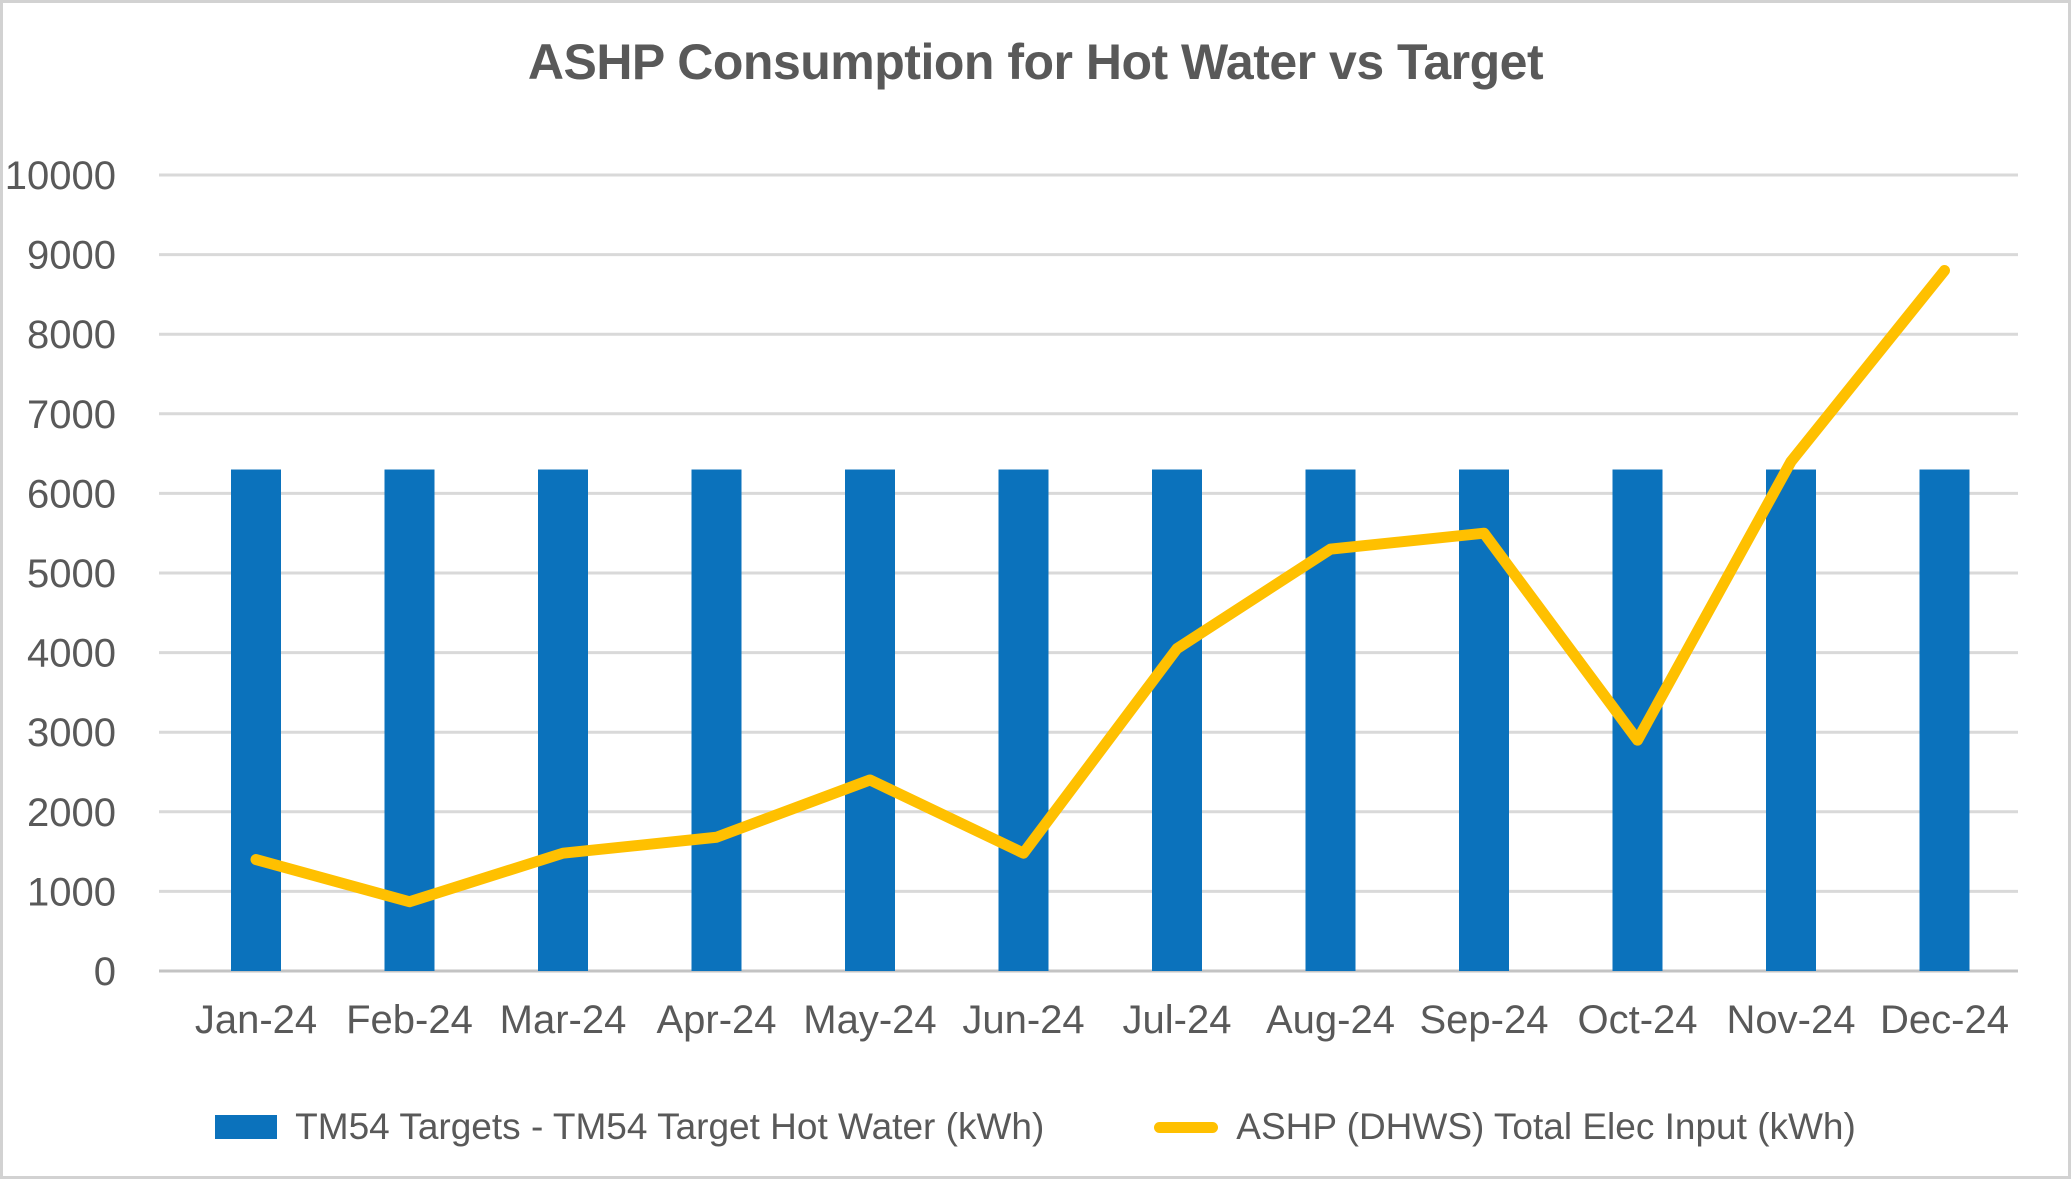  What do you see at coordinates (71, 256) in the screenshot?
I see `y-tick-label: 9000` at bounding box center [71, 256].